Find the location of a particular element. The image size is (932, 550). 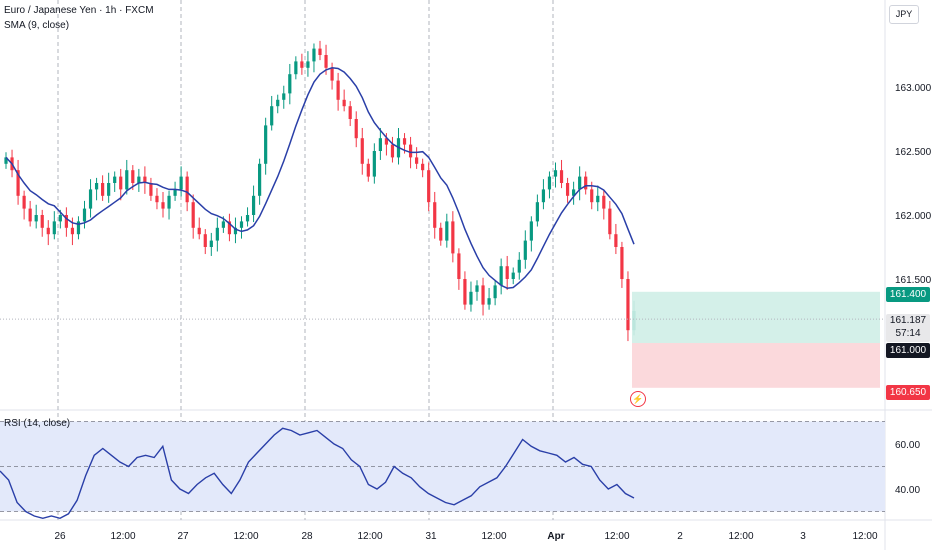

profit-zone is located at coordinates (756, 317).